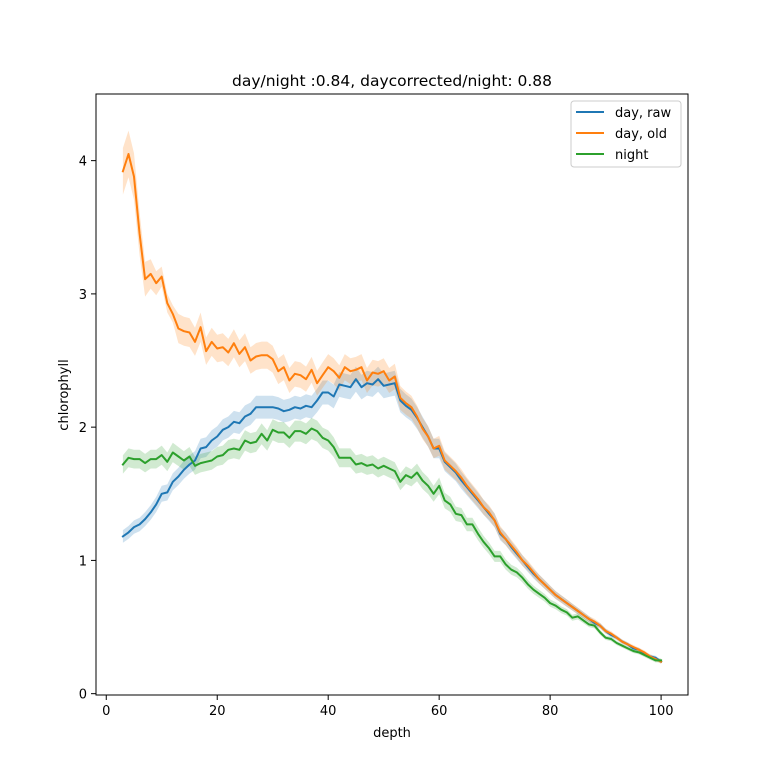 The height and width of the screenshot is (783, 764). I want to click on legend-label: night, so click(631, 155).